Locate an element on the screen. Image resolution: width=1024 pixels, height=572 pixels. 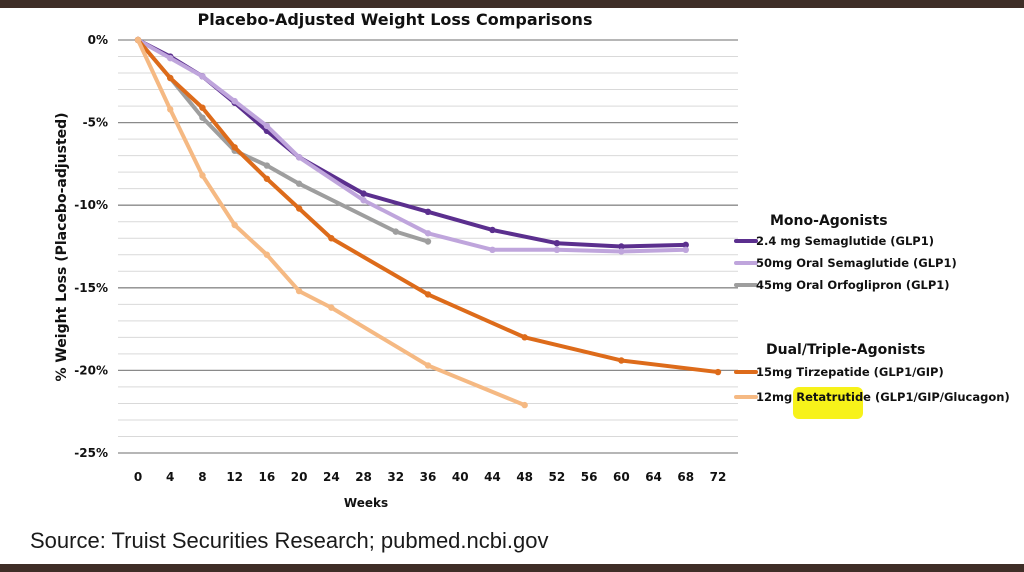
x-tick-label: 28 is located at coordinates (363, 477).